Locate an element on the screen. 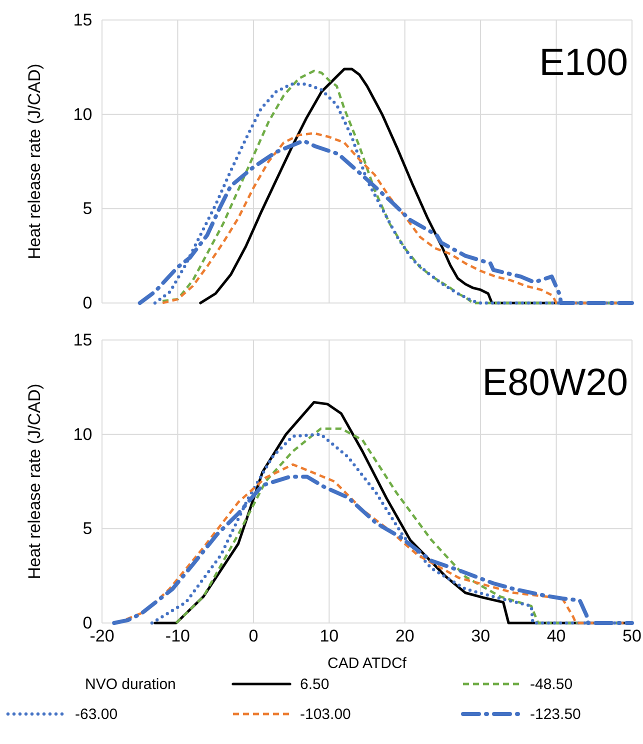 The height and width of the screenshot is (744, 643). legend-label: -63.00 is located at coordinates (96, 714).